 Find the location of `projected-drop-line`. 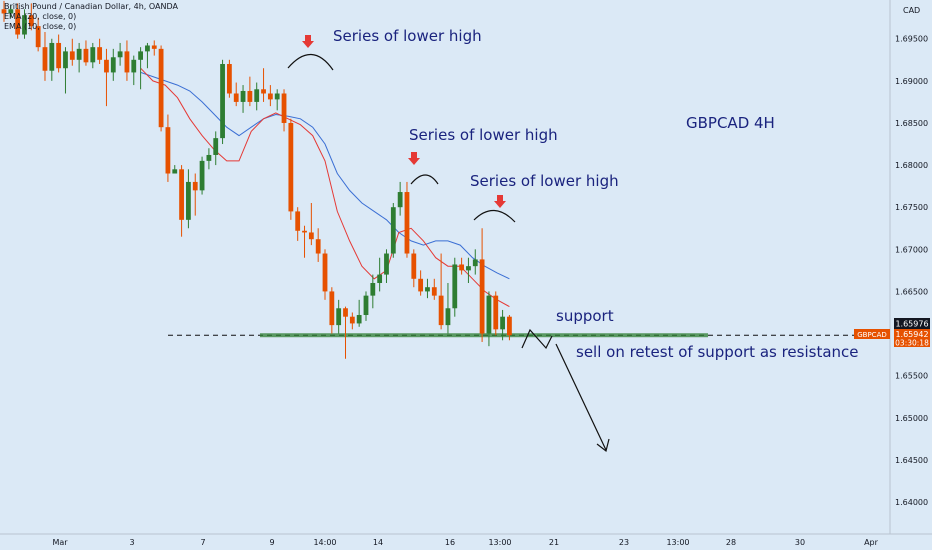

projected-drop-line is located at coordinates (581, 397).